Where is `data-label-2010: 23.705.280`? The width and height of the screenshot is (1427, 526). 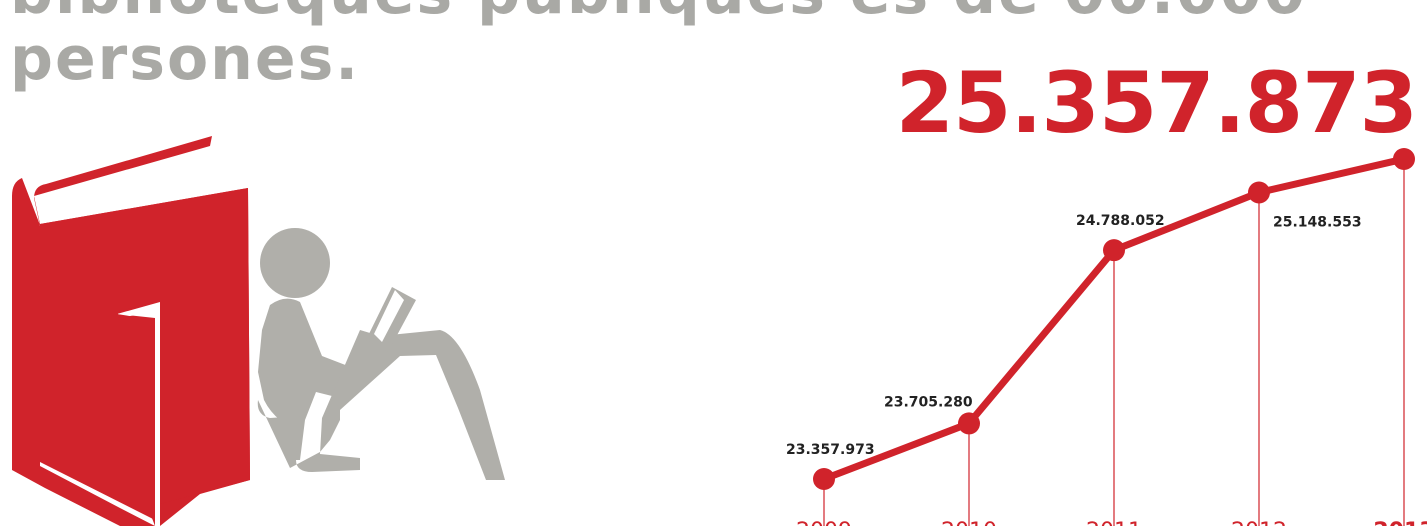
data-label-2010: 23.705.280 is located at coordinates (928, 402).